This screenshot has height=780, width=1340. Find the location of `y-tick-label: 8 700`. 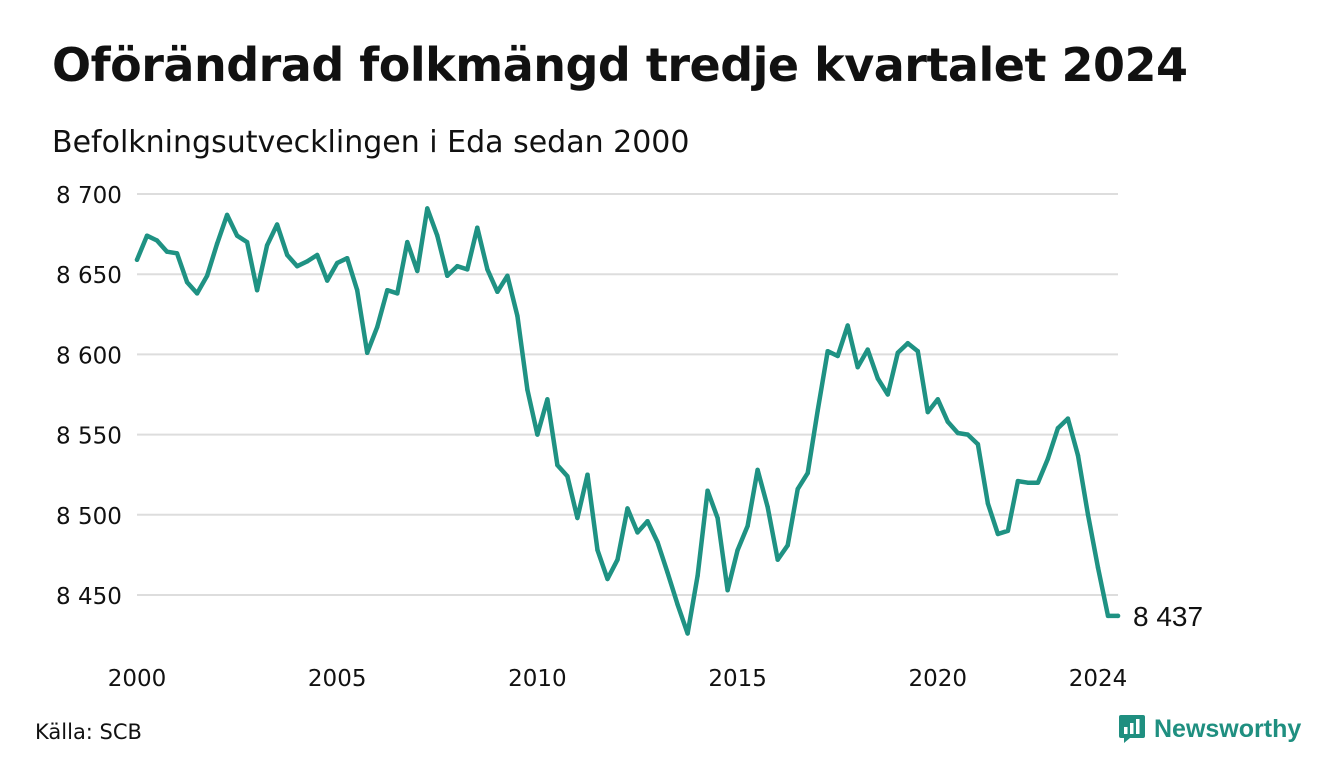

y-tick-label: 8 700 is located at coordinates (89, 196).